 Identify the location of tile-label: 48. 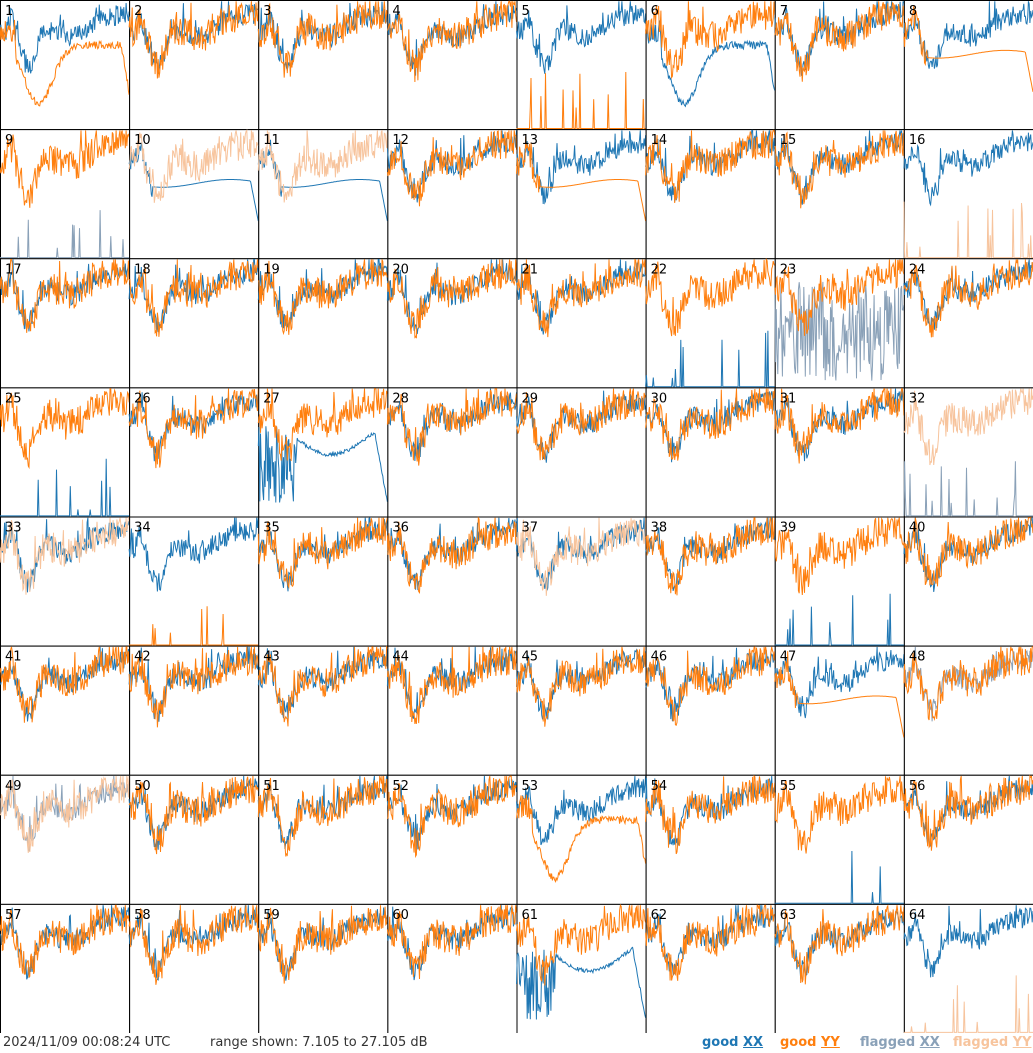
(917, 657).